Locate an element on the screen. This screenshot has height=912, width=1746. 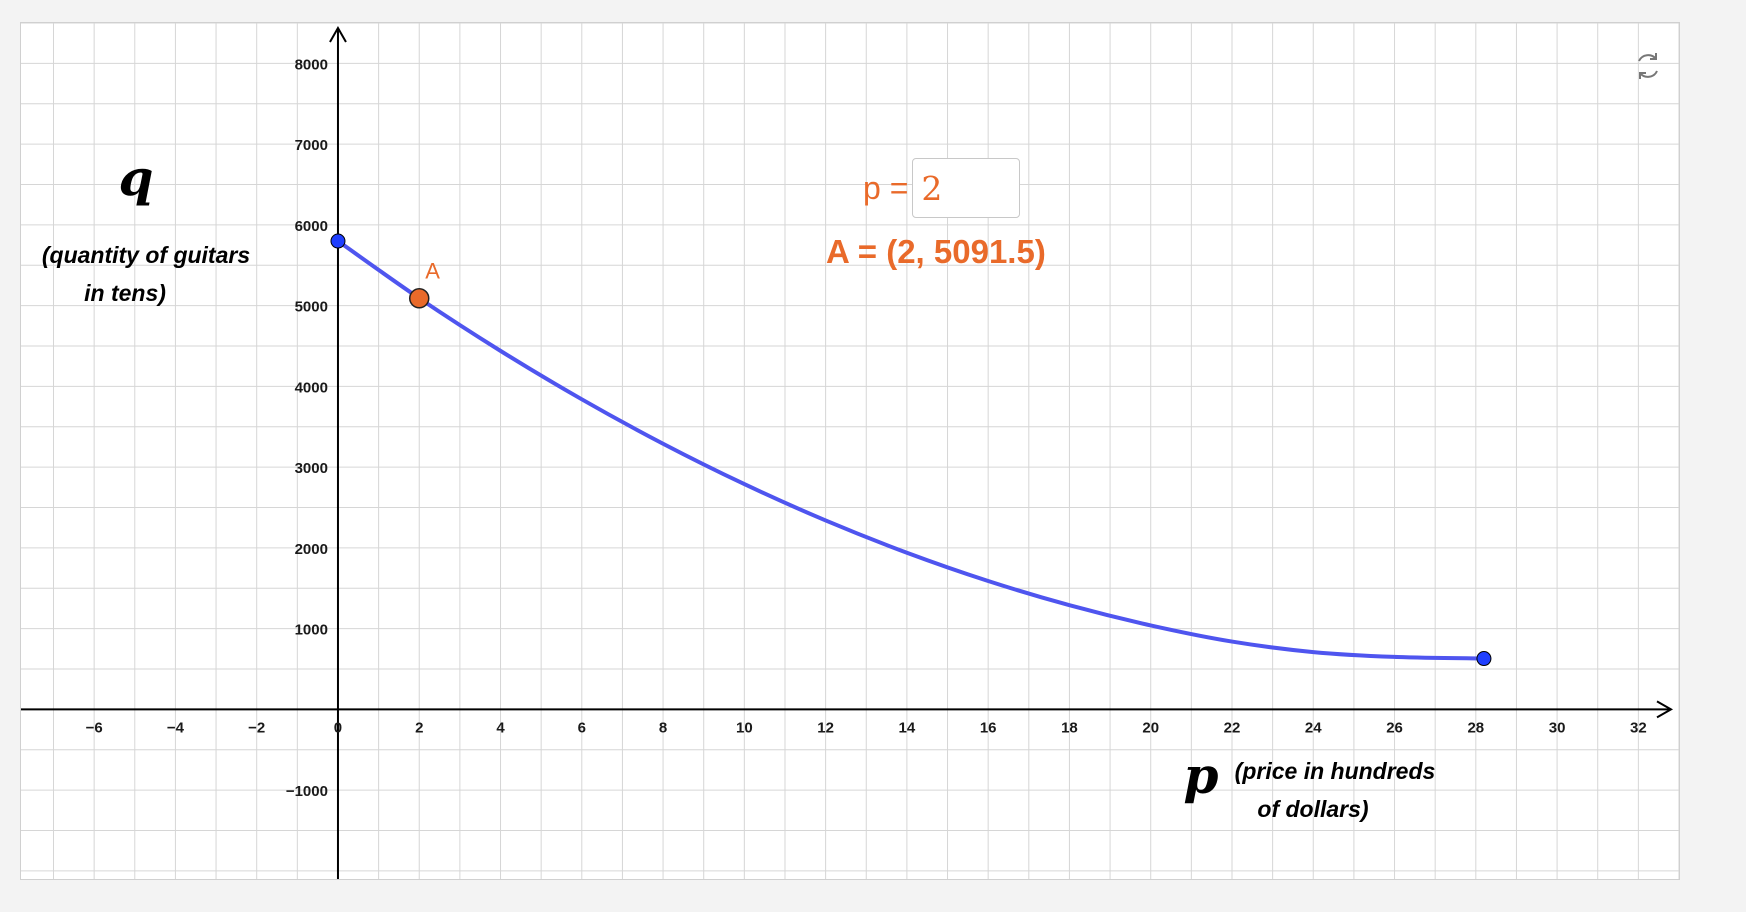
x-axis-description: (price in hundreds is located at coordinates (1335, 771).